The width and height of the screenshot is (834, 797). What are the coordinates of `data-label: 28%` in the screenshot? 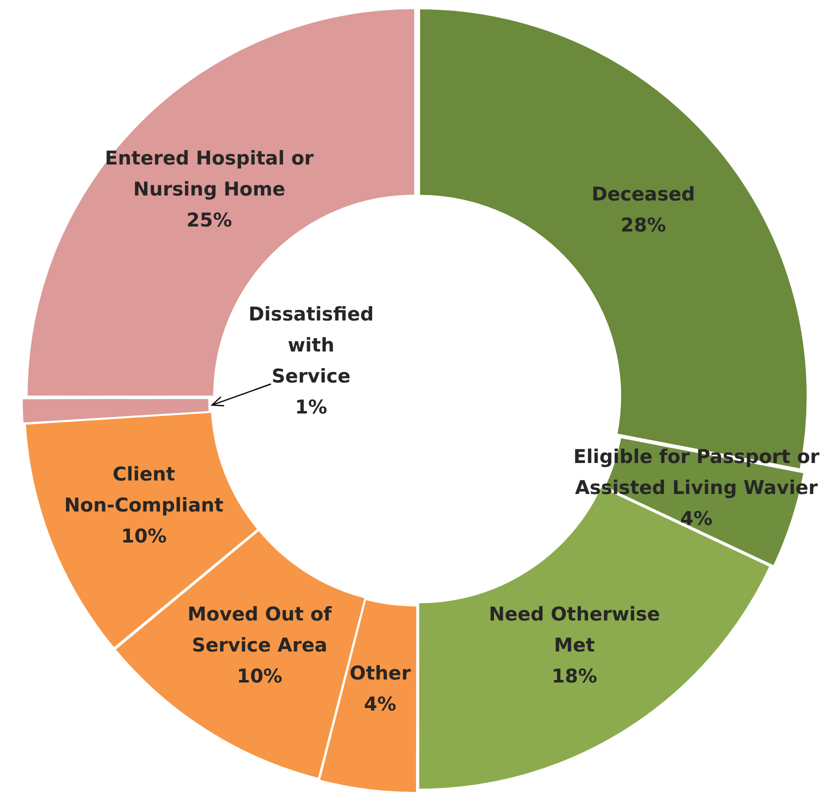 It's located at (643, 225).